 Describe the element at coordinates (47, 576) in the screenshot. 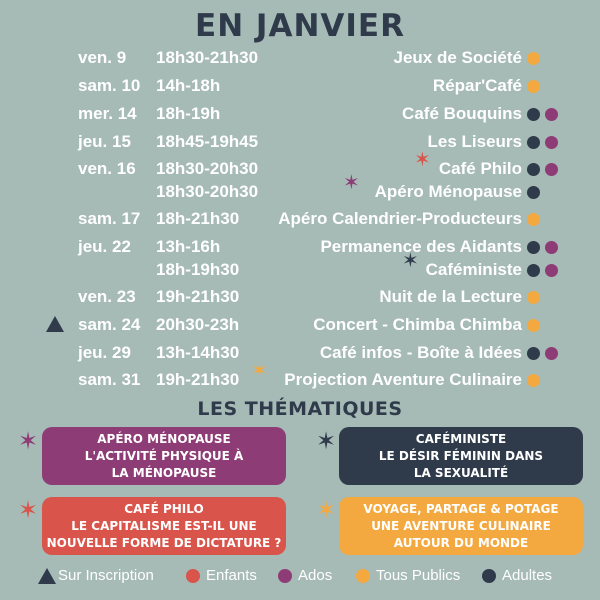

I see `triangle-icon` at that location.